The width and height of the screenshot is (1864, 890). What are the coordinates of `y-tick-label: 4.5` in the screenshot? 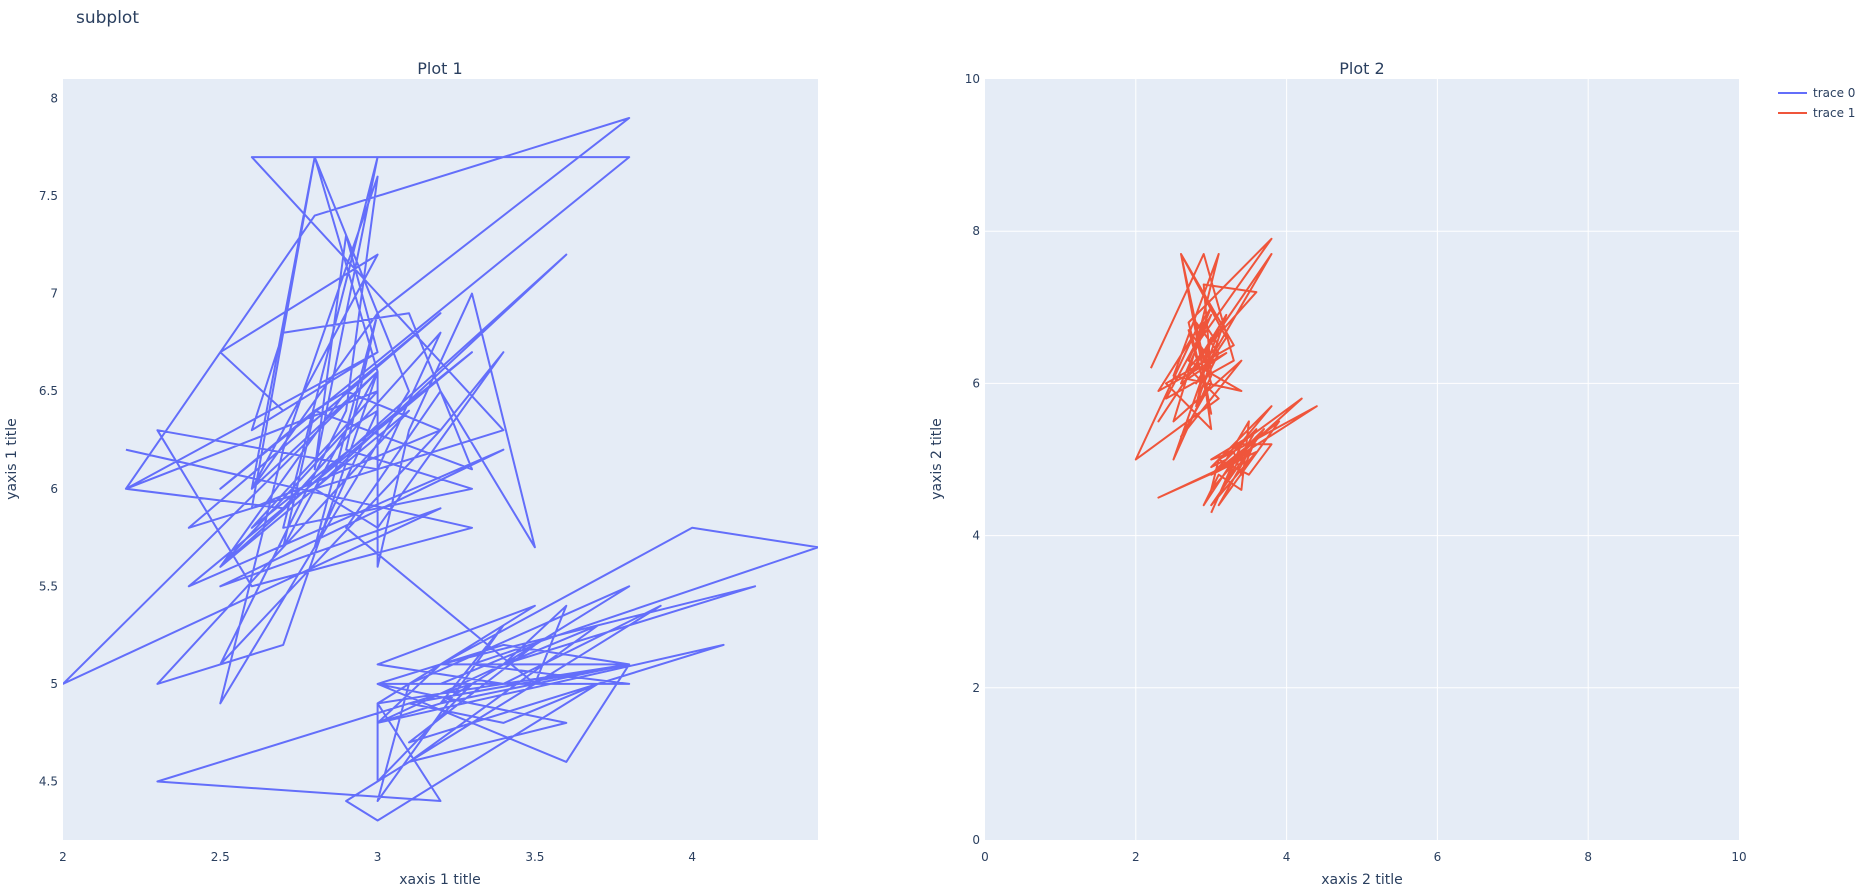 It's located at (48, 781).